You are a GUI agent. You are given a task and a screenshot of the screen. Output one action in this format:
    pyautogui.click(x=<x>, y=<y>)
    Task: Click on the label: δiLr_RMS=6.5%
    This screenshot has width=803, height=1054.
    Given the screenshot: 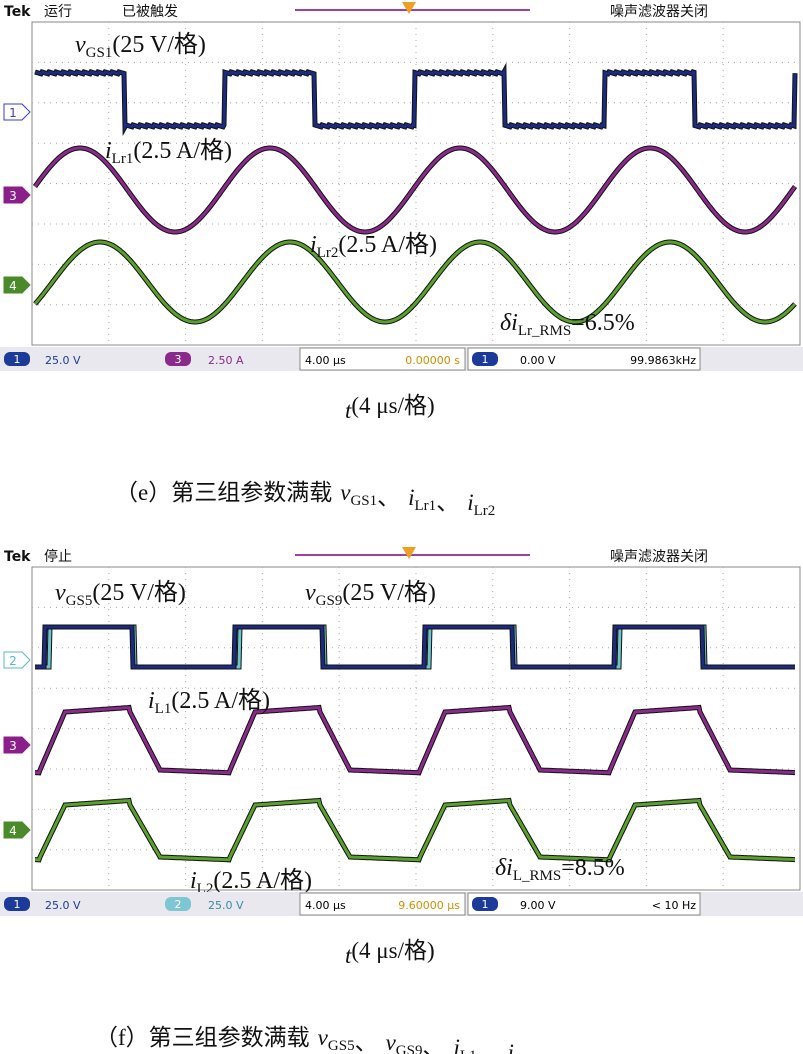 What is the action you would take?
    pyautogui.click(x=567, y=324)
    